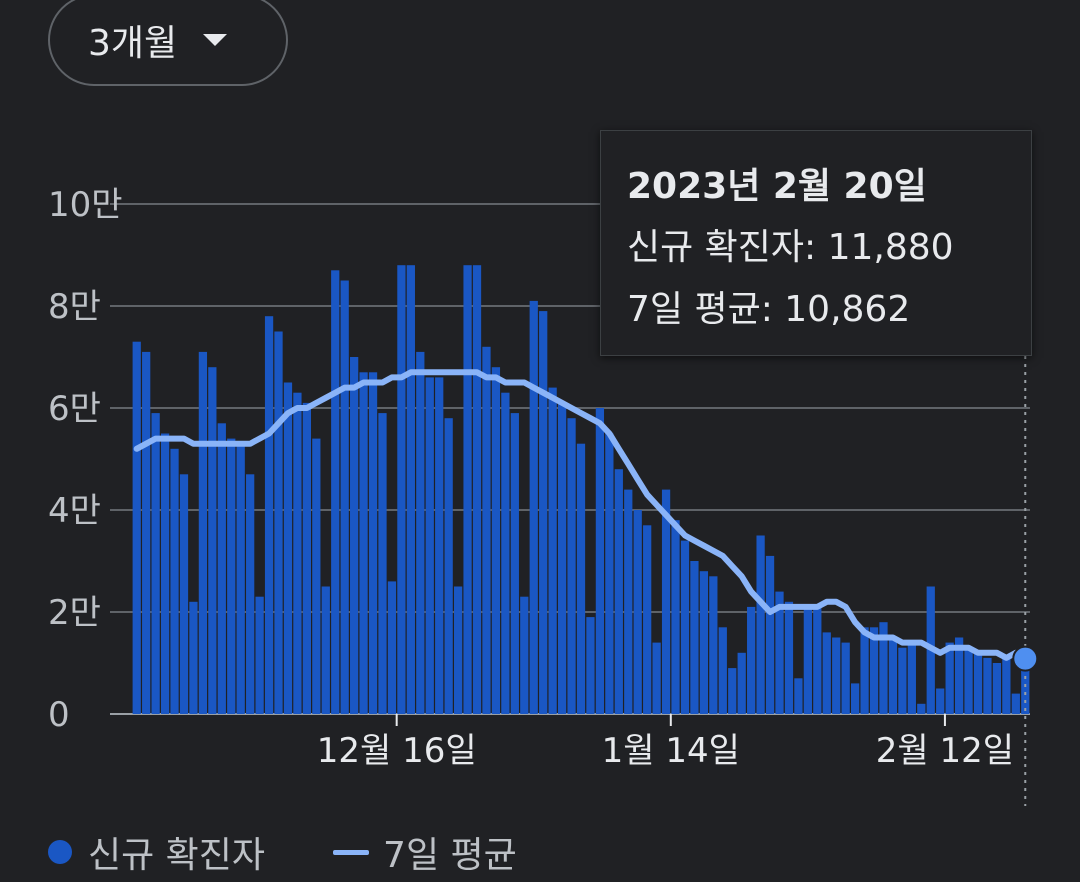 This screenshot has width=1080, height=882. I want to click on x-tick-label: 1월 14일, so click(671, 751).